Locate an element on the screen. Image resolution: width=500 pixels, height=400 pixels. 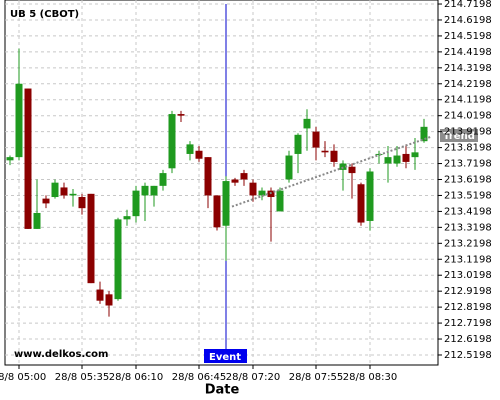
y-tick-label: 213.7198 is located at coordinates (468, 164).